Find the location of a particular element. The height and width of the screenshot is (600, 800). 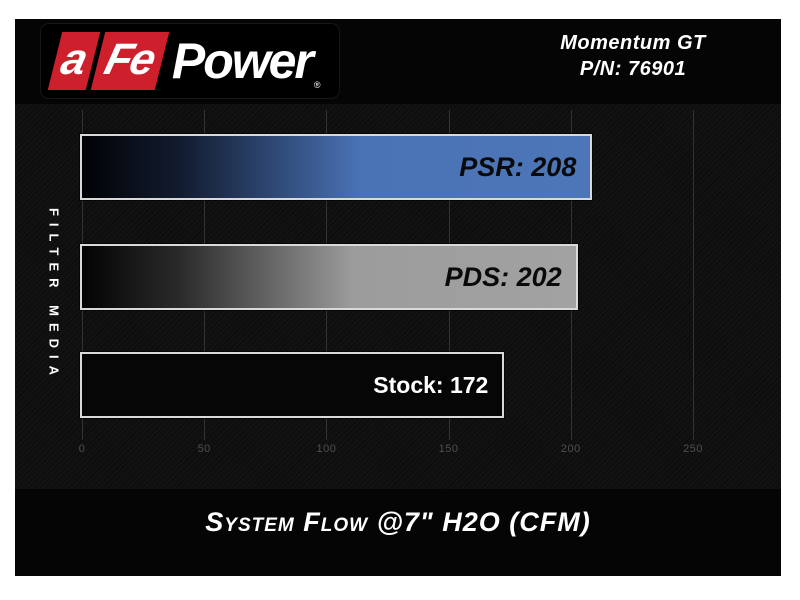

bar-value-label: PSR: 208 is located at coordinates (518, 166).